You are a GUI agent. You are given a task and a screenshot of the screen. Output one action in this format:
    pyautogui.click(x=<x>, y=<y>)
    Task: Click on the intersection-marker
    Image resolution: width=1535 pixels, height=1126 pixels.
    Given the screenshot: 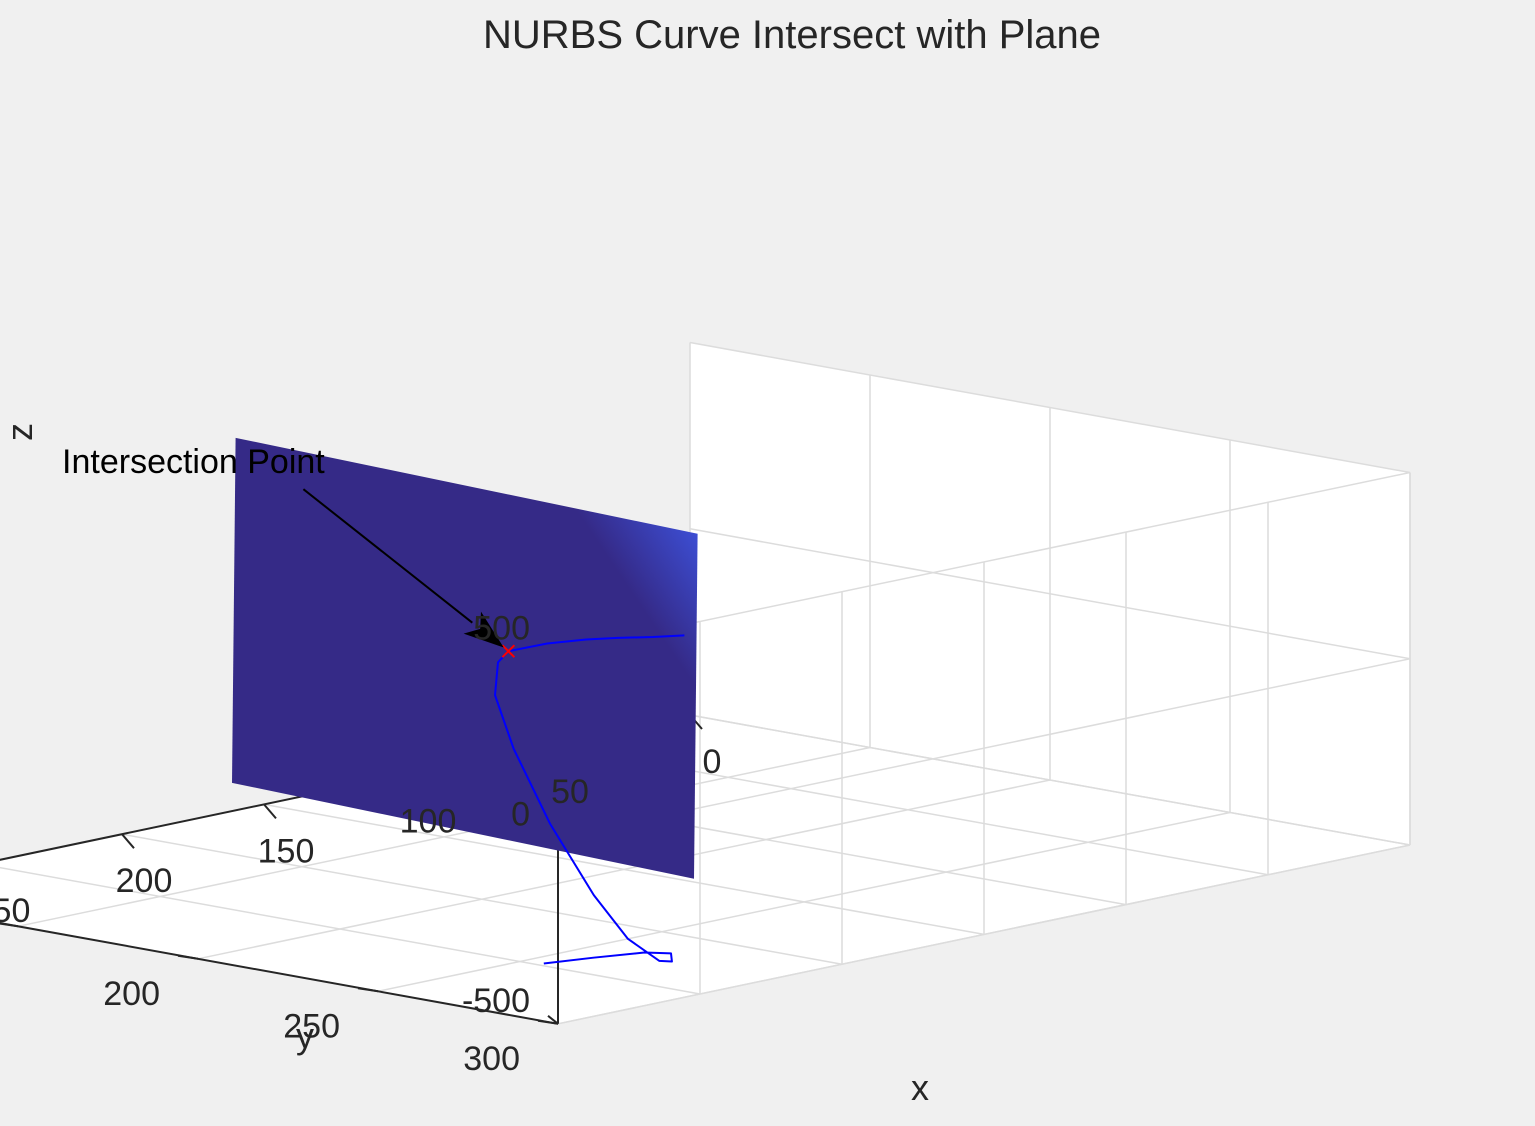 What is the action you would take?
    pyautogui.click(x=508, y=651)
    